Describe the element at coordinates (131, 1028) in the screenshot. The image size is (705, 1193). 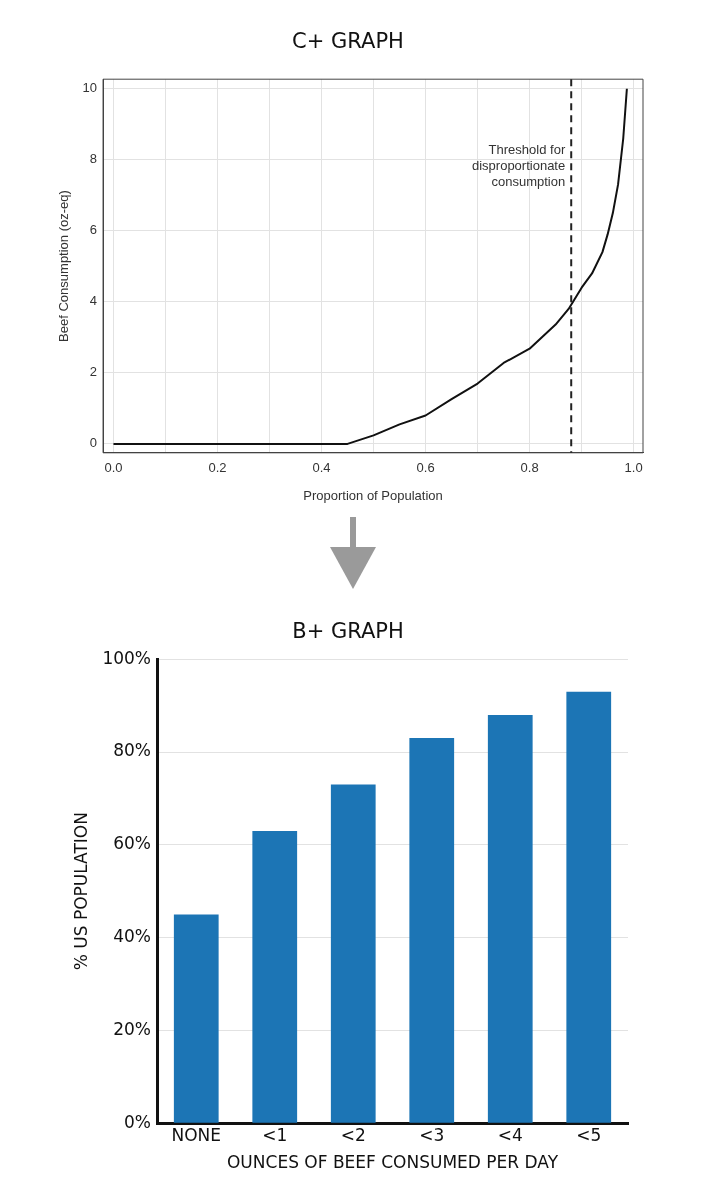
I see `y-tick-label: 20%` at that location.